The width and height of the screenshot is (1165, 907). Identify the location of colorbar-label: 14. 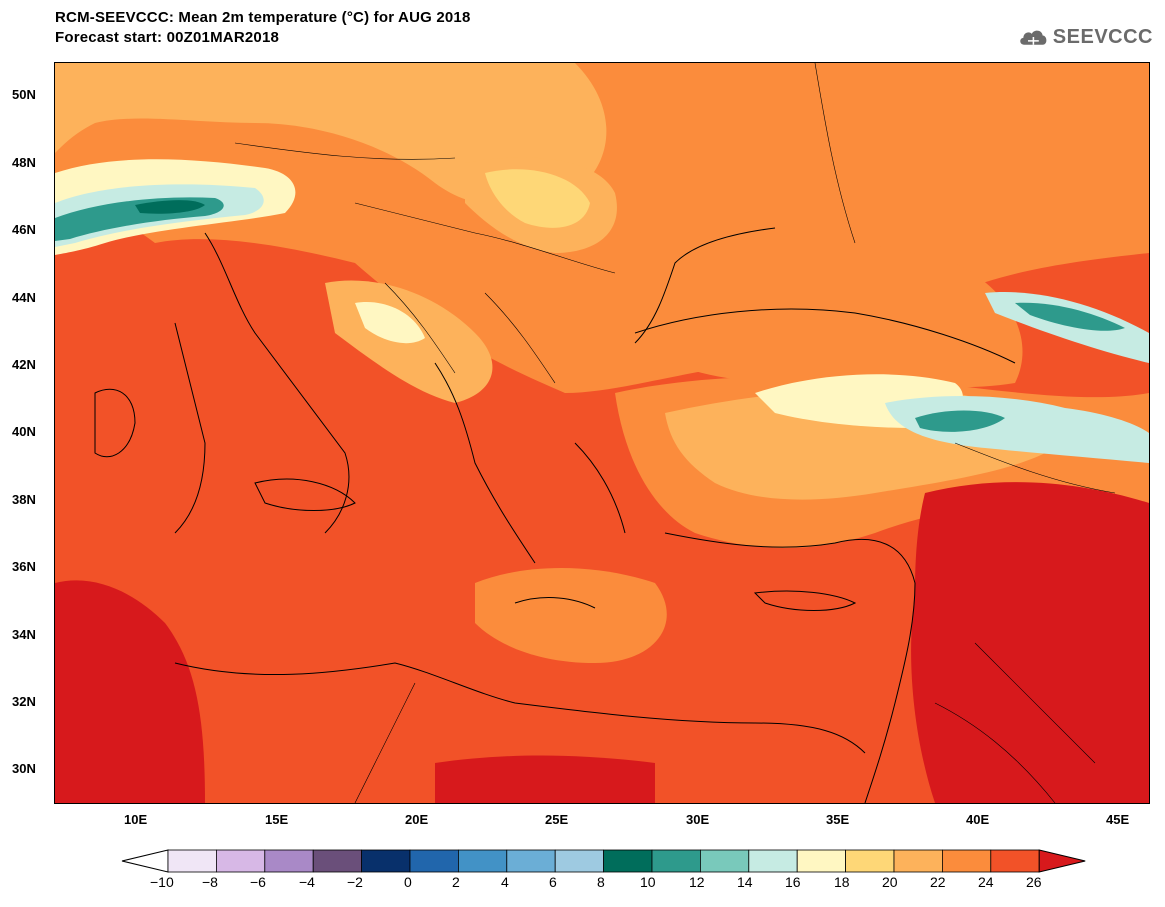
(745, 882).